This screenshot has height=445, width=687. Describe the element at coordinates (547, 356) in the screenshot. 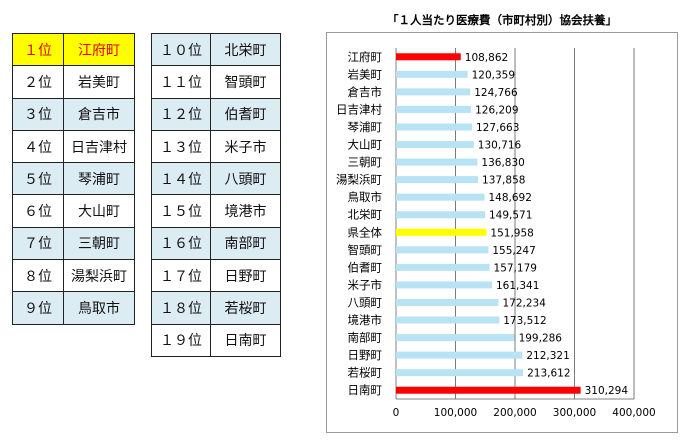

I see `value-label: 212,321` at that location.